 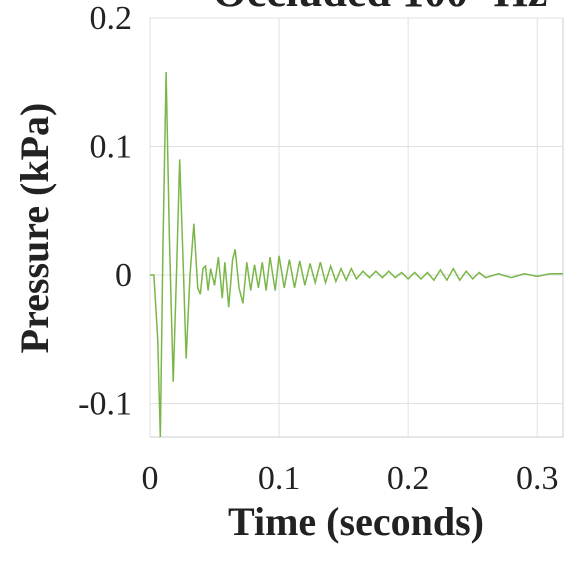 What do you see at coordinates (537, 478) in the screenshot?
I see `x-tick-label: 0.3` at bounding box center [537, 478].